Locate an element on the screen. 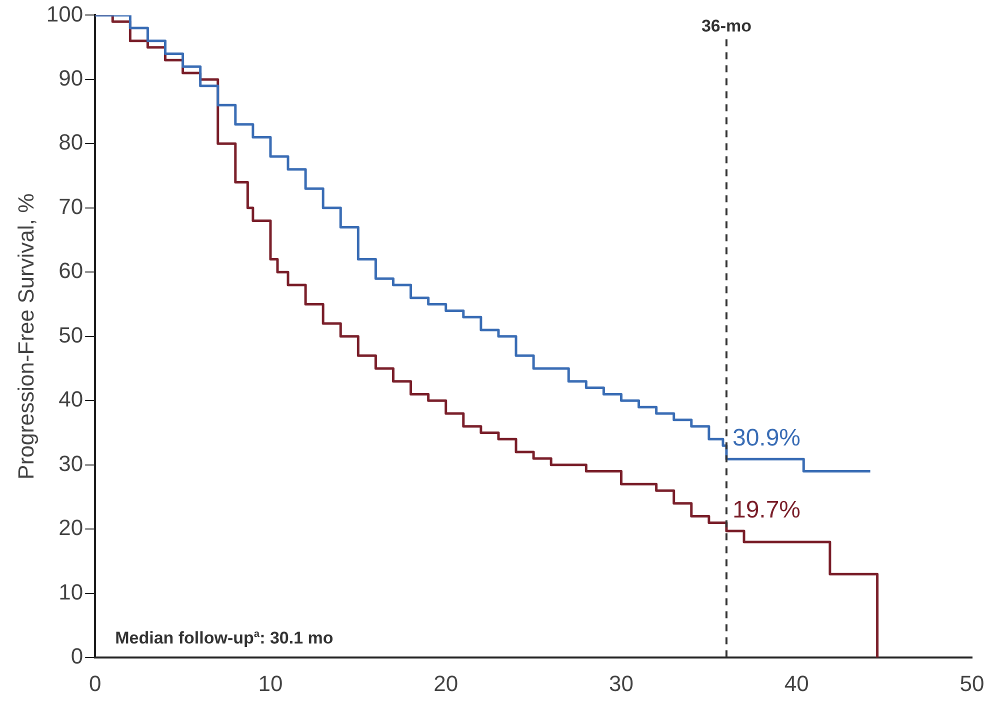 The width and height of the screenshot is (992, 712). y-tick-label: 70 is located at coordinates (71, 206).